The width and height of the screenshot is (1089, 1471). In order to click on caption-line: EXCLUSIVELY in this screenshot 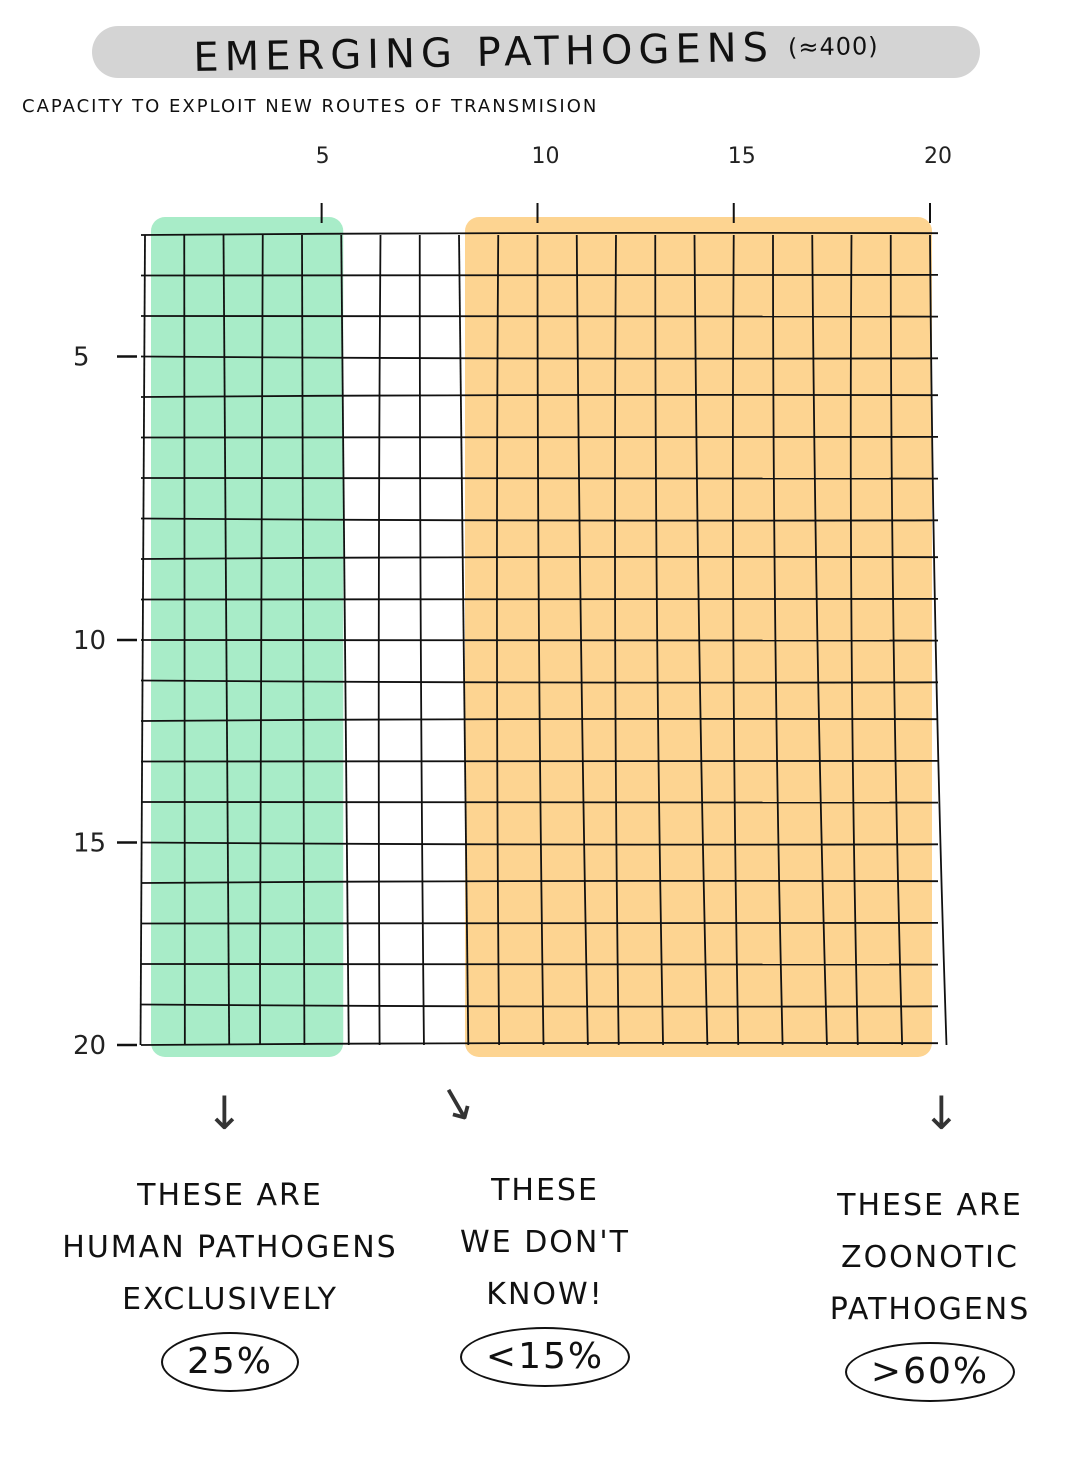, I will do `click(230, 1299)`.